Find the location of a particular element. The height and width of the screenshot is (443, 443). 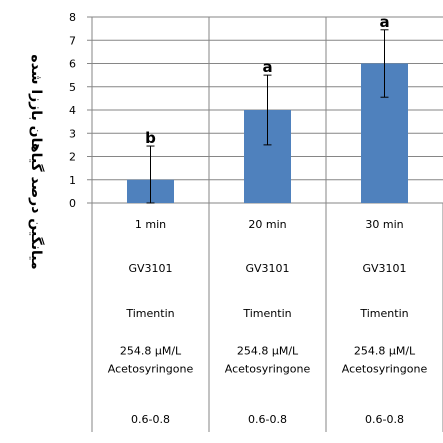

y-tick-label: 2 is located at coordinates (72, 157).